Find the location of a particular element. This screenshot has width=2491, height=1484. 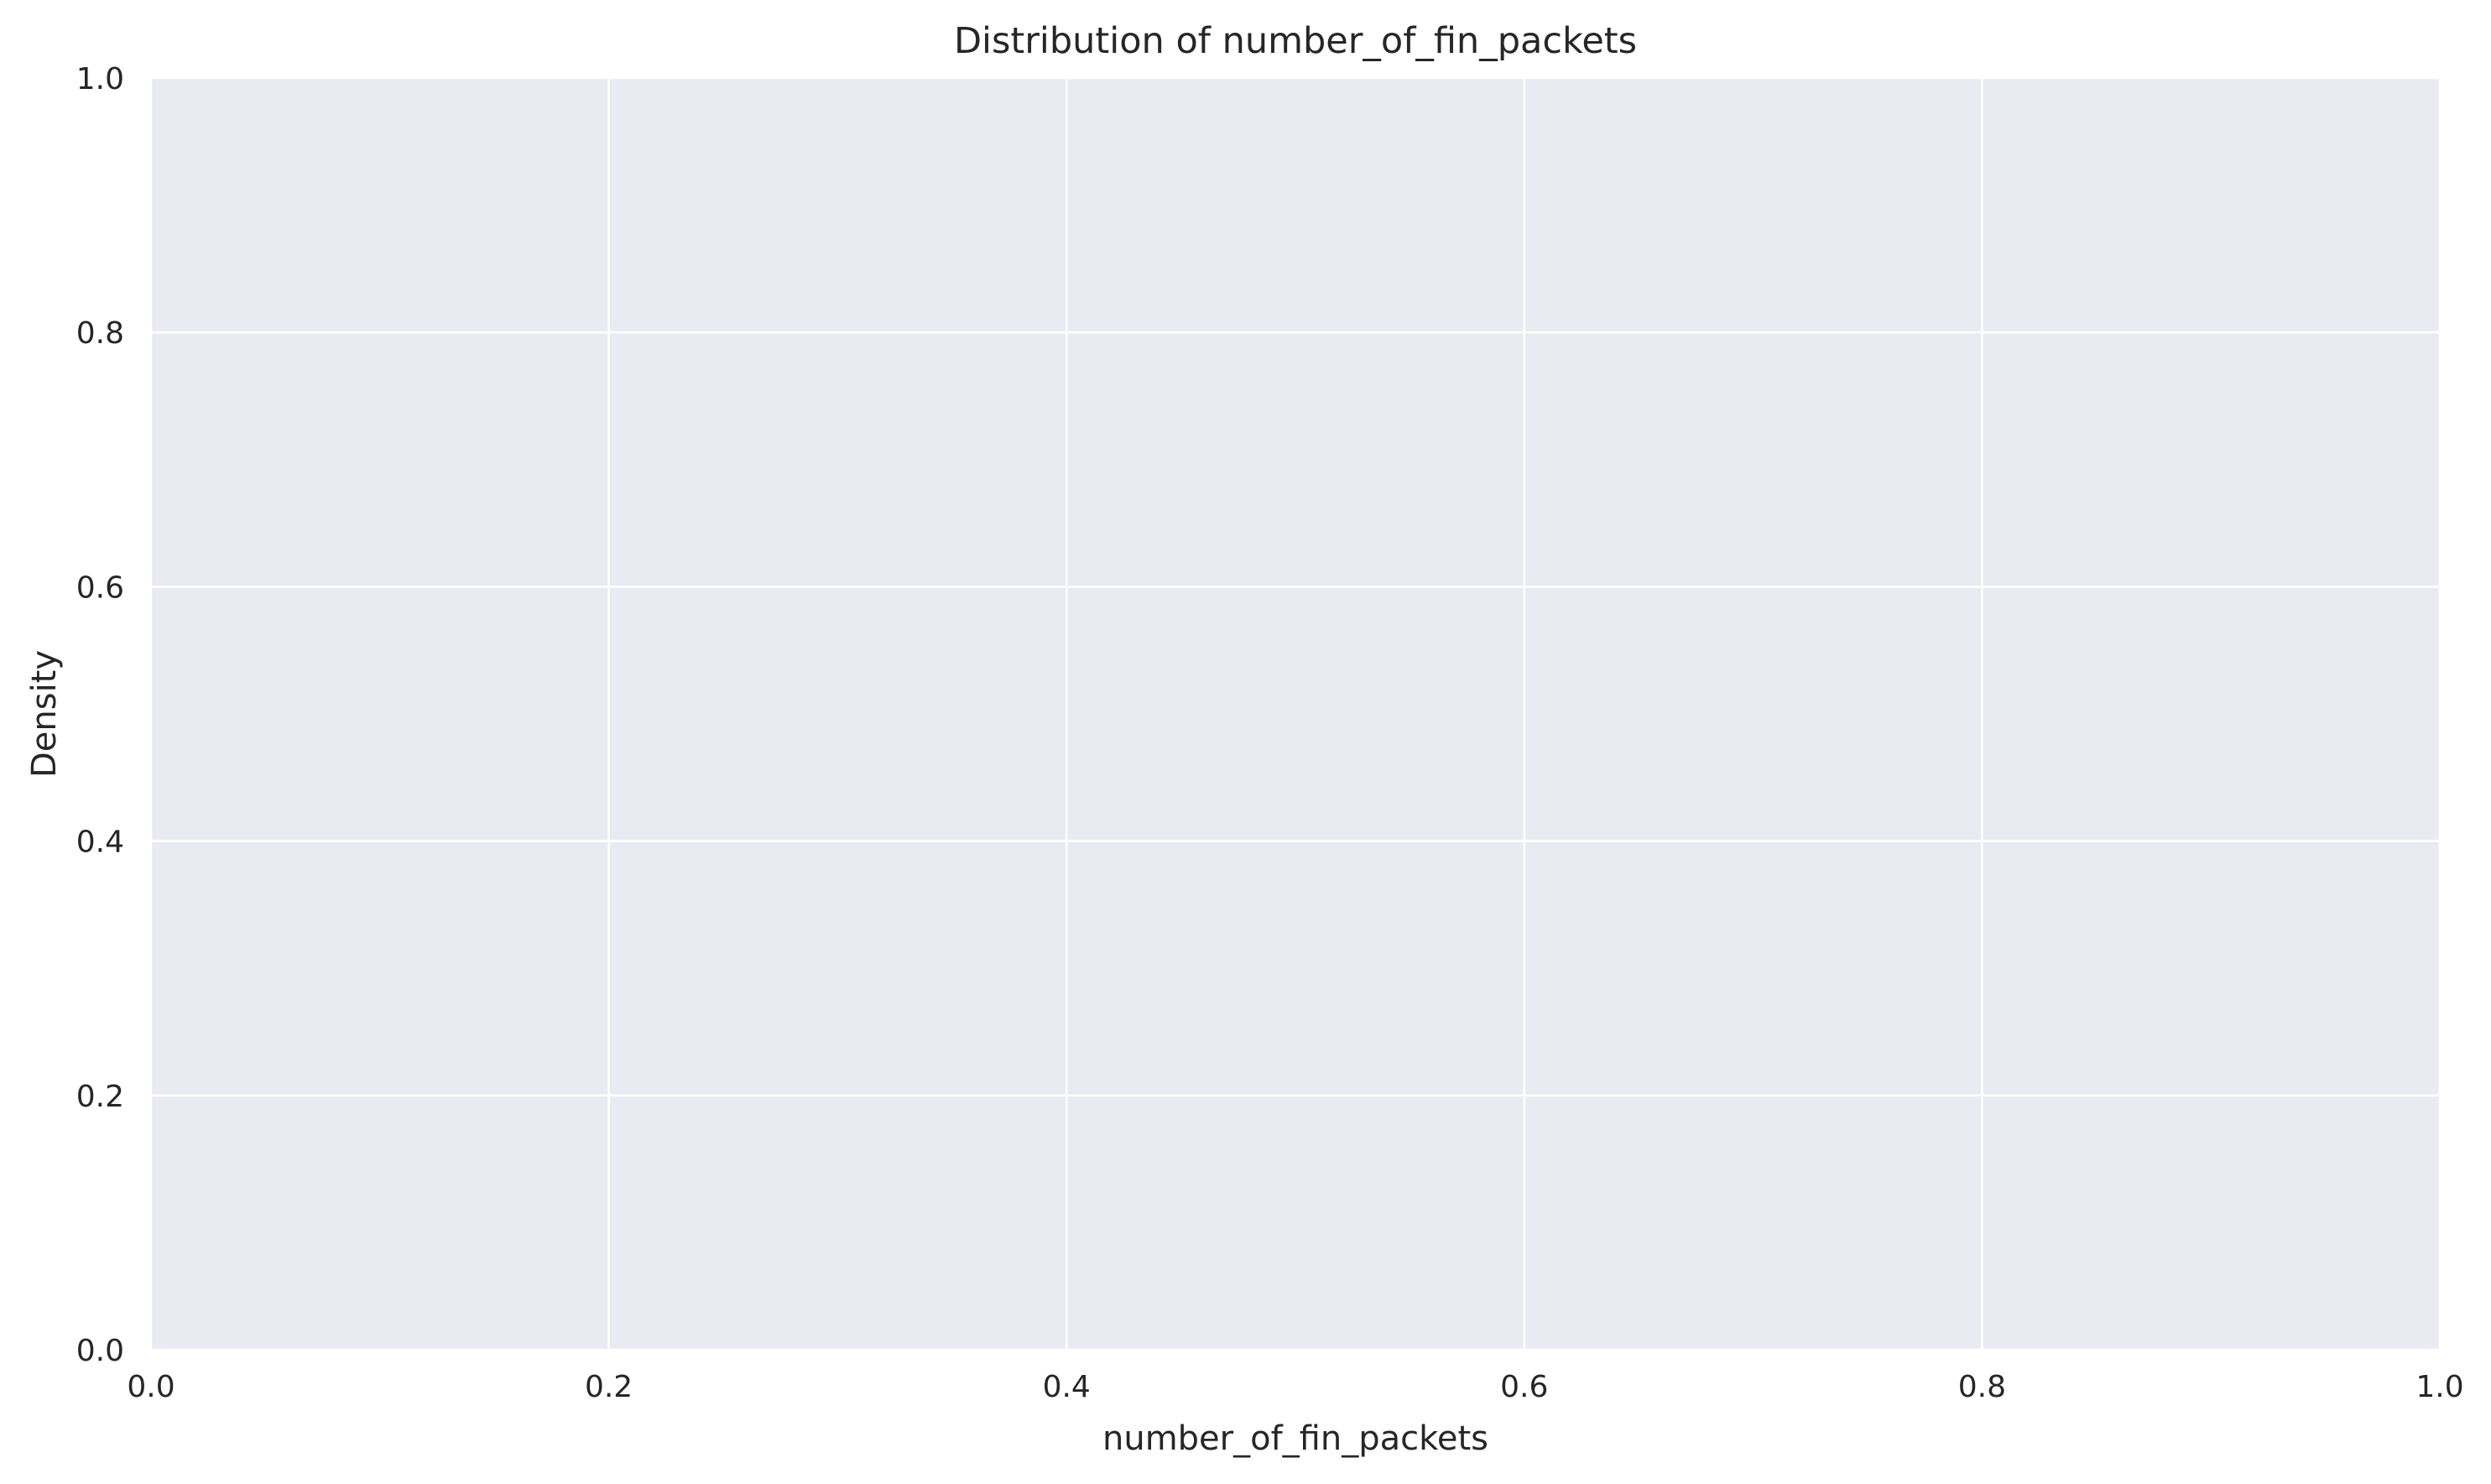

y-axis-label: Density is located at coordinates (44, 714).